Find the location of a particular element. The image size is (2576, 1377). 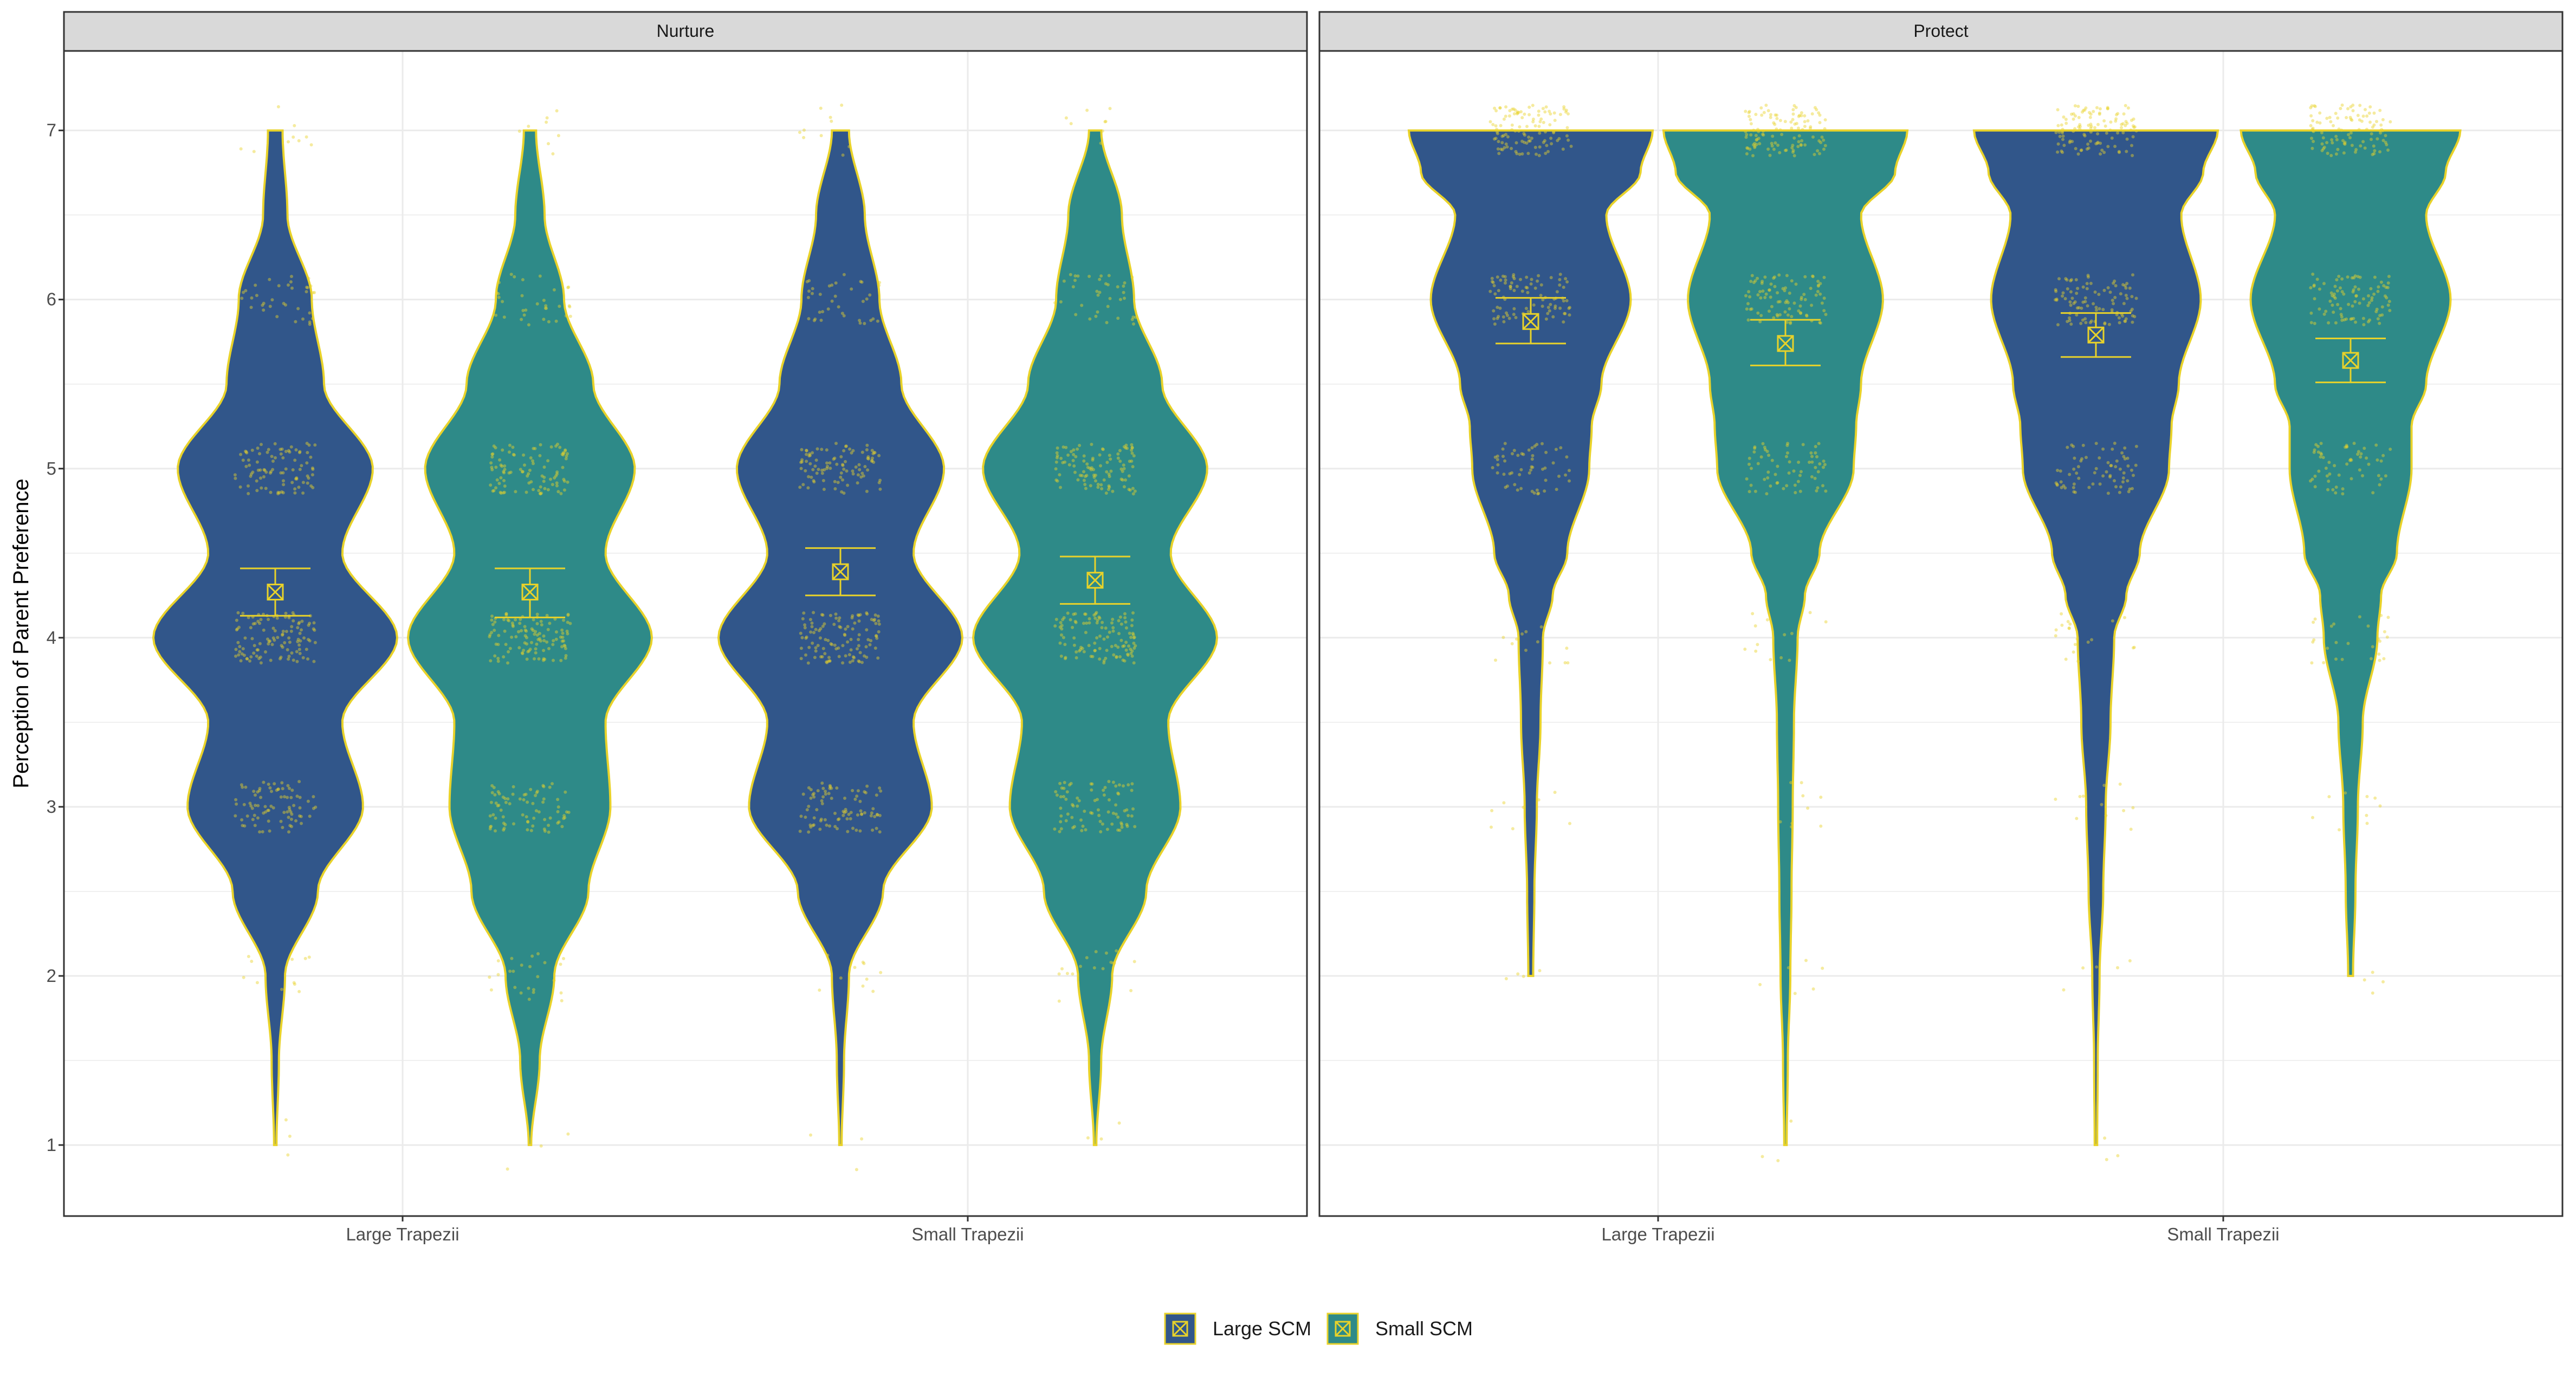

y-tick-label-3: 3 is located at coordinates (51, 807).